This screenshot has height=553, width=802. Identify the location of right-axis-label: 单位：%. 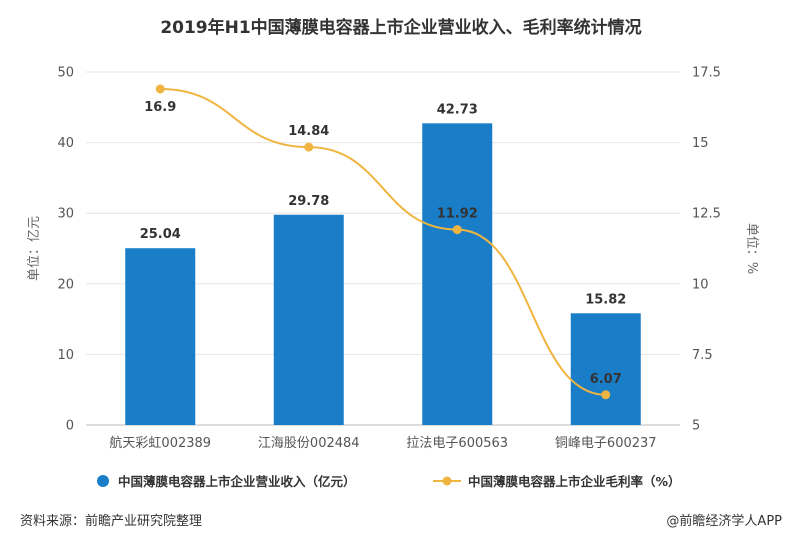
(751, 248).